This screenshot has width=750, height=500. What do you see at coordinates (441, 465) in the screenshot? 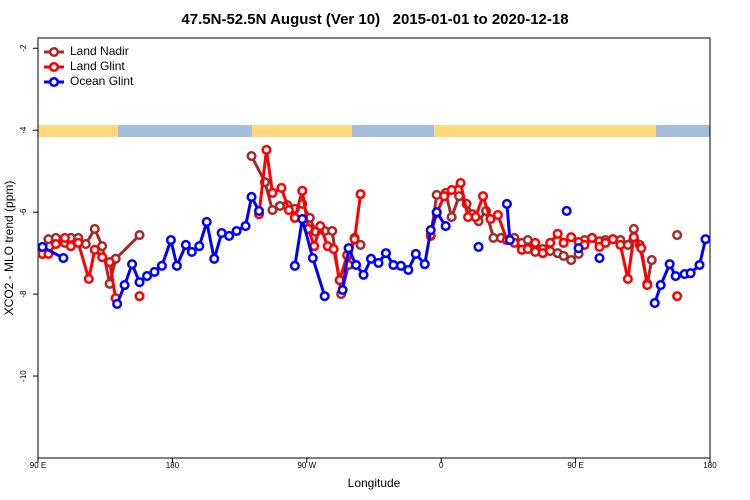
I see `x-tick-label: 0` at bounding box center [441, 465].